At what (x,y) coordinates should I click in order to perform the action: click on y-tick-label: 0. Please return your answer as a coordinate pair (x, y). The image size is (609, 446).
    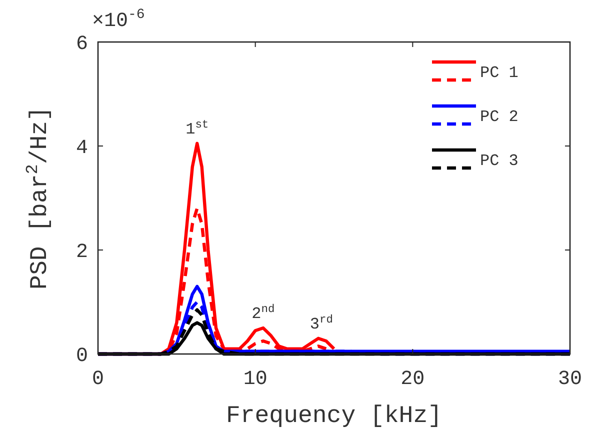
    Looking at the image, I should click on (82, 356).